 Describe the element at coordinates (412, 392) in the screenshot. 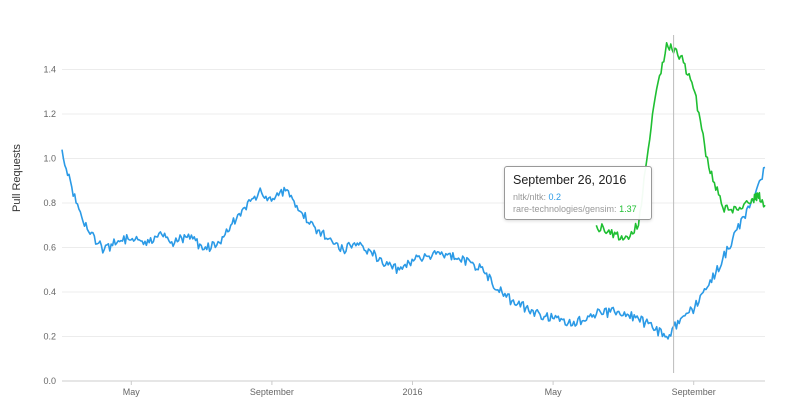

I see `x-tick-label: 2016` at that location.